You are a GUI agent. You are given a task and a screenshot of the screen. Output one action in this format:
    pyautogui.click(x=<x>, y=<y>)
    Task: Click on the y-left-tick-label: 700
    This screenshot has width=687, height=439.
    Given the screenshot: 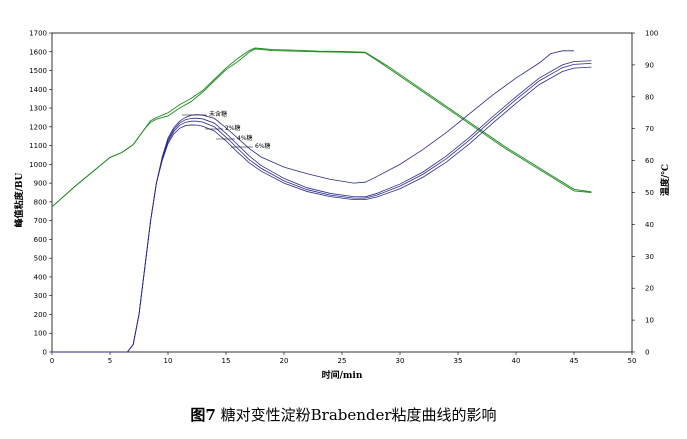 What is the action you would take?
    pyautogui.click(x=40, y=221)
    